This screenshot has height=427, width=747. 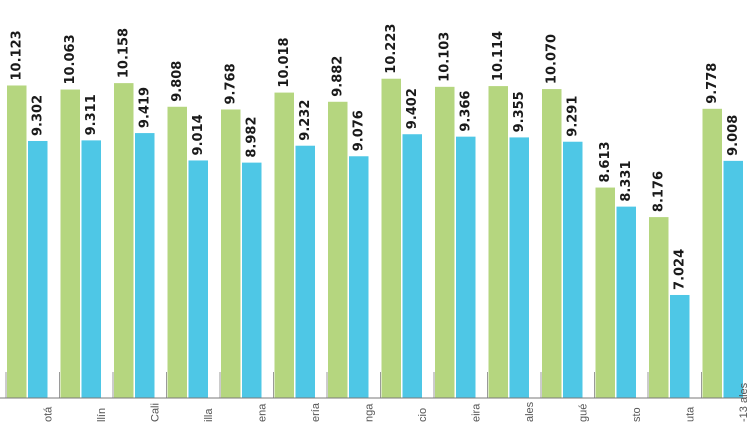 What do you see at coordinates (263, 412) in the screenshot?
I see `category-label-4: ena` at bounding box center [263, 412].